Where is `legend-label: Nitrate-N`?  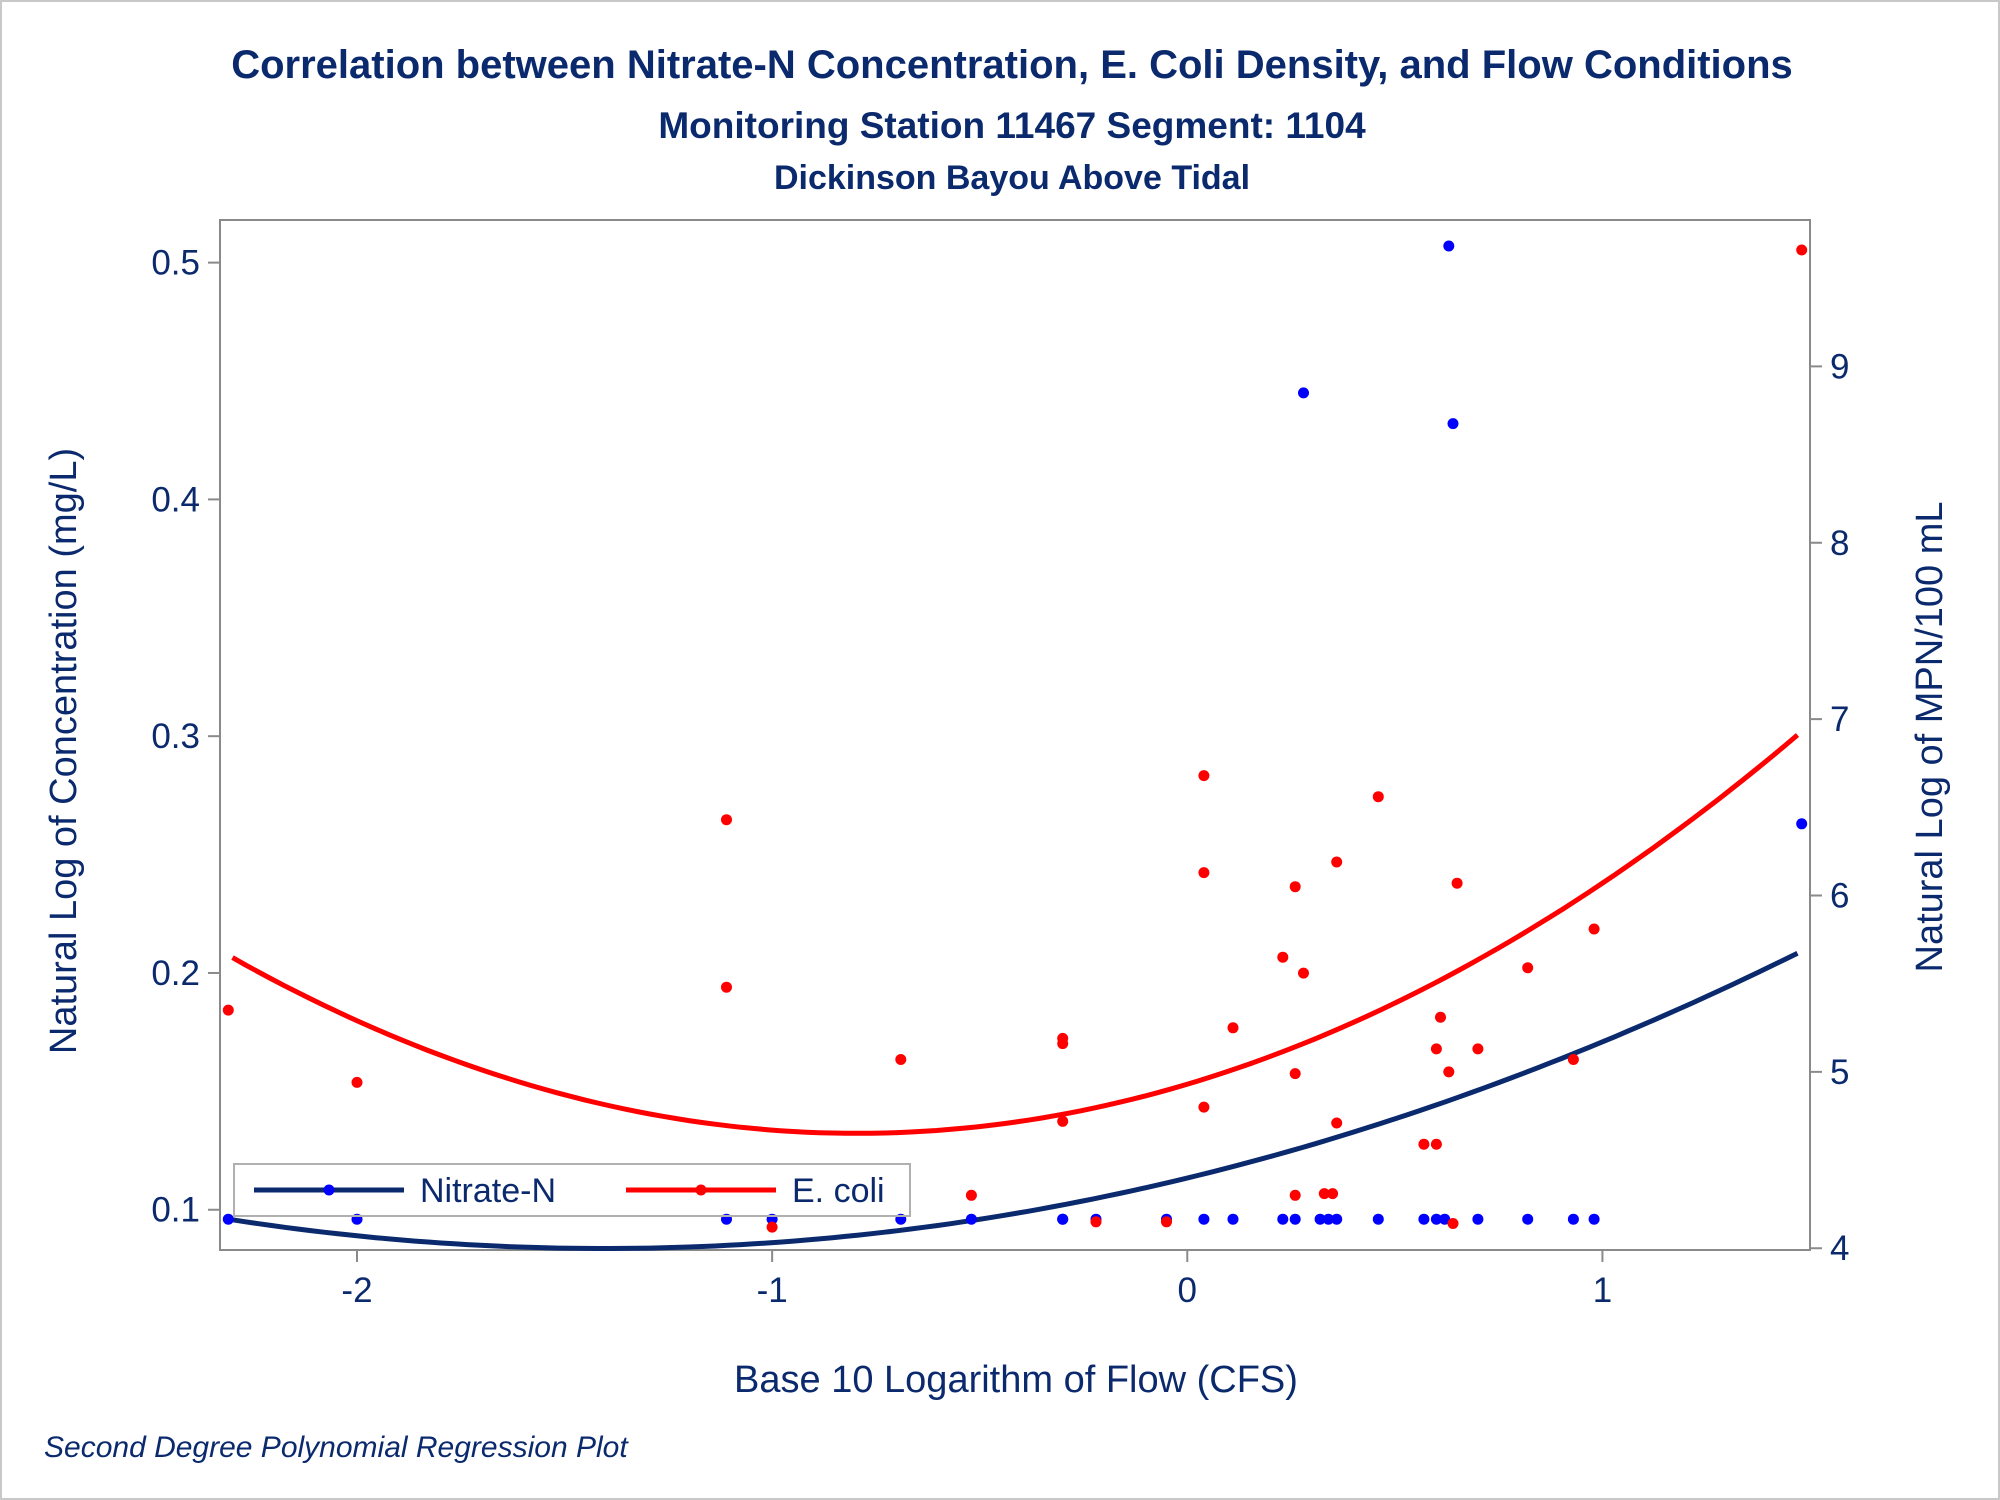
legend-label: Nitrate-N is located at coordinates (488, 1191).